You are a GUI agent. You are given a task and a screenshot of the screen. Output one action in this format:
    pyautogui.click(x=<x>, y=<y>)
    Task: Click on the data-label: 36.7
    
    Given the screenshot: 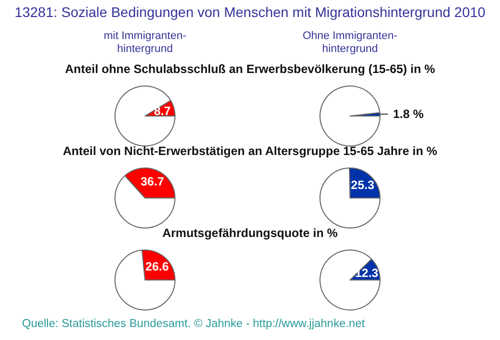 What is the action you would take?
    pyautogui.click(x=152, y=181)
    